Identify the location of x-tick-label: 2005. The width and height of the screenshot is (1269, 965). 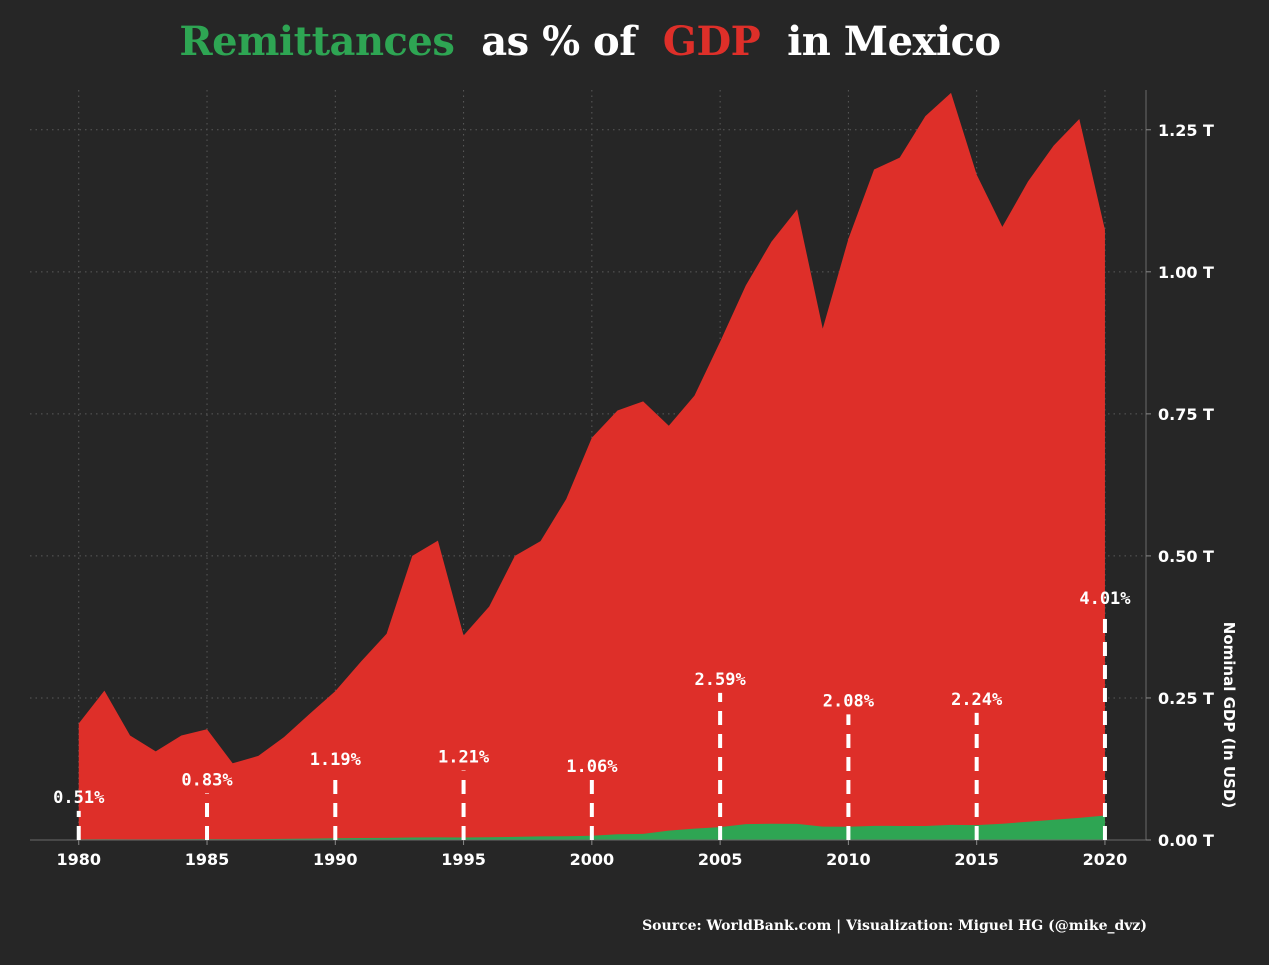
(720, 859).